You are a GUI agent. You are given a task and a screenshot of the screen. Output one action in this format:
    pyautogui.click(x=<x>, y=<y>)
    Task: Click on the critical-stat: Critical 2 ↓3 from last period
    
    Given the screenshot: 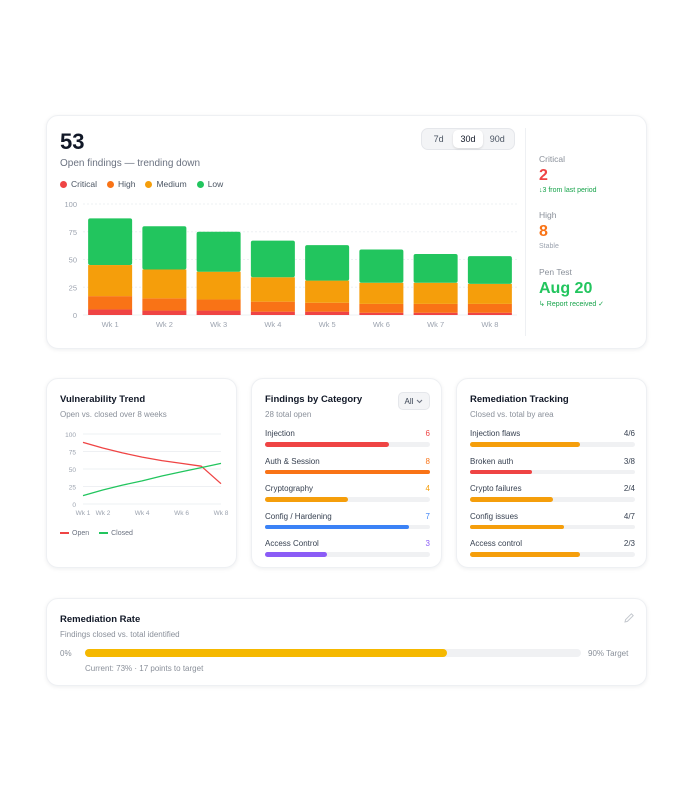 What is the action you would take?
    pyautogui.click(x=568, y=174)
    